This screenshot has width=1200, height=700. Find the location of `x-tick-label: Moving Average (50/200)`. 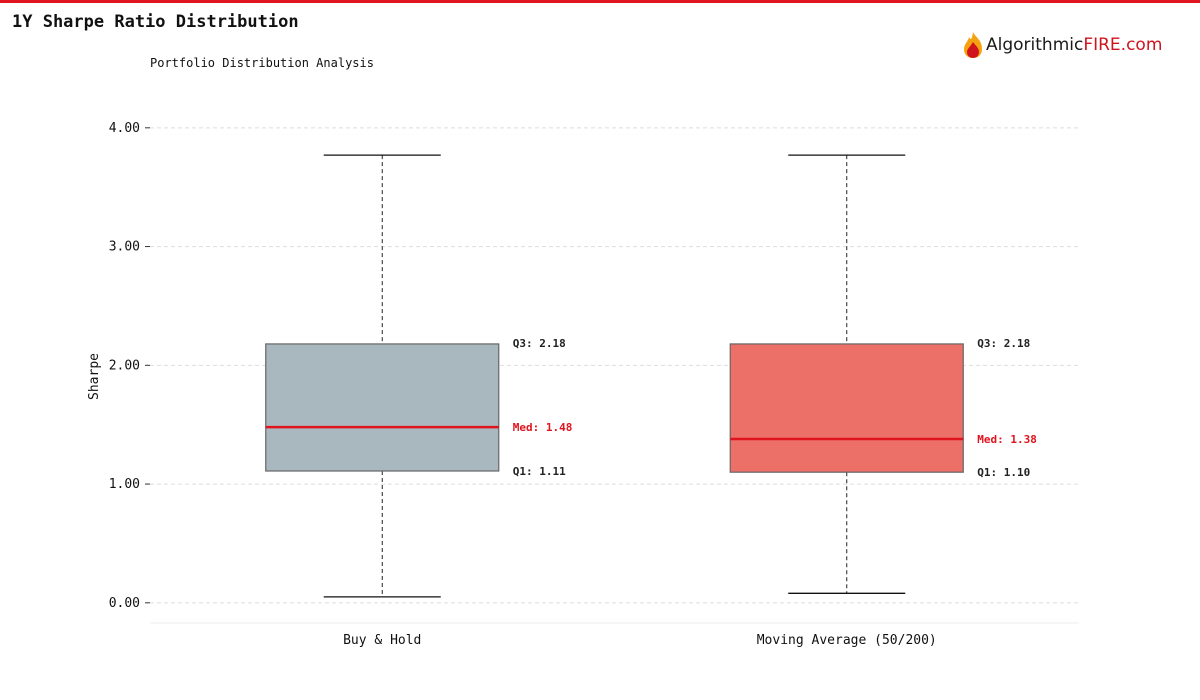

x-tick-label: Moving Average (50/200) is located at coordinates (847, 640).